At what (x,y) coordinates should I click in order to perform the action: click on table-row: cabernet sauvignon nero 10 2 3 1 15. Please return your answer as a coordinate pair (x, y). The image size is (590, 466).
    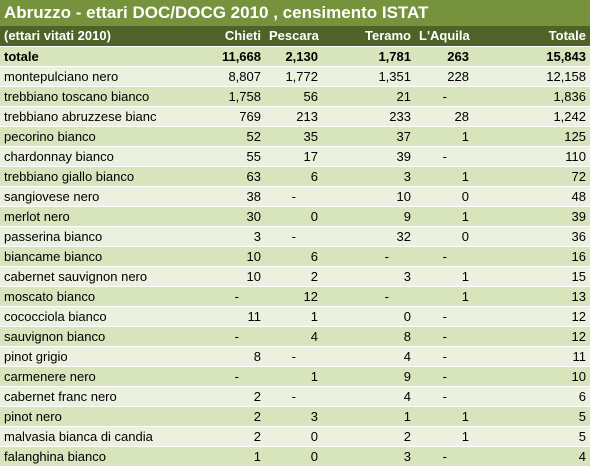
    Looking at the image, I should click on (295, 276).